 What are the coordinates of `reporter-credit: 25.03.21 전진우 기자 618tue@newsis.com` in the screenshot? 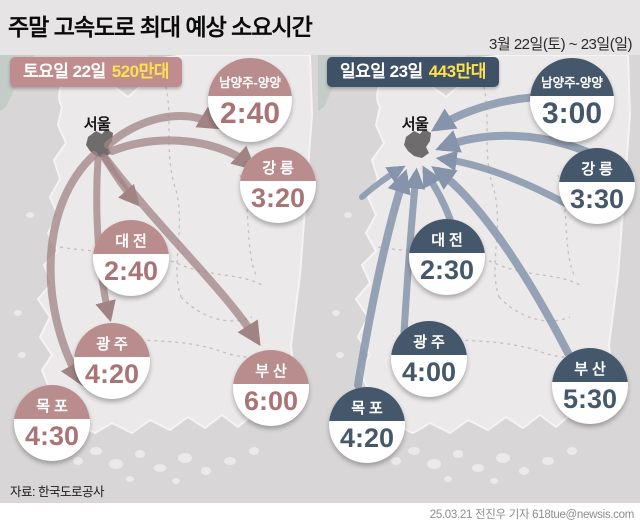 It's located at (532, 515).